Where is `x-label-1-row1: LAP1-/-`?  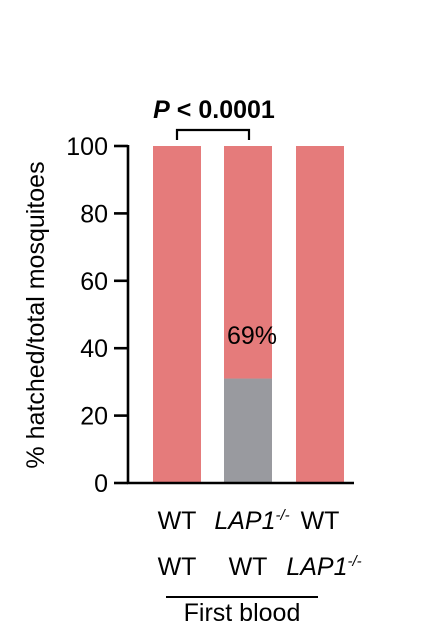 x-label-1-row1: LAP1-/- is located at coordinates (251, 521).